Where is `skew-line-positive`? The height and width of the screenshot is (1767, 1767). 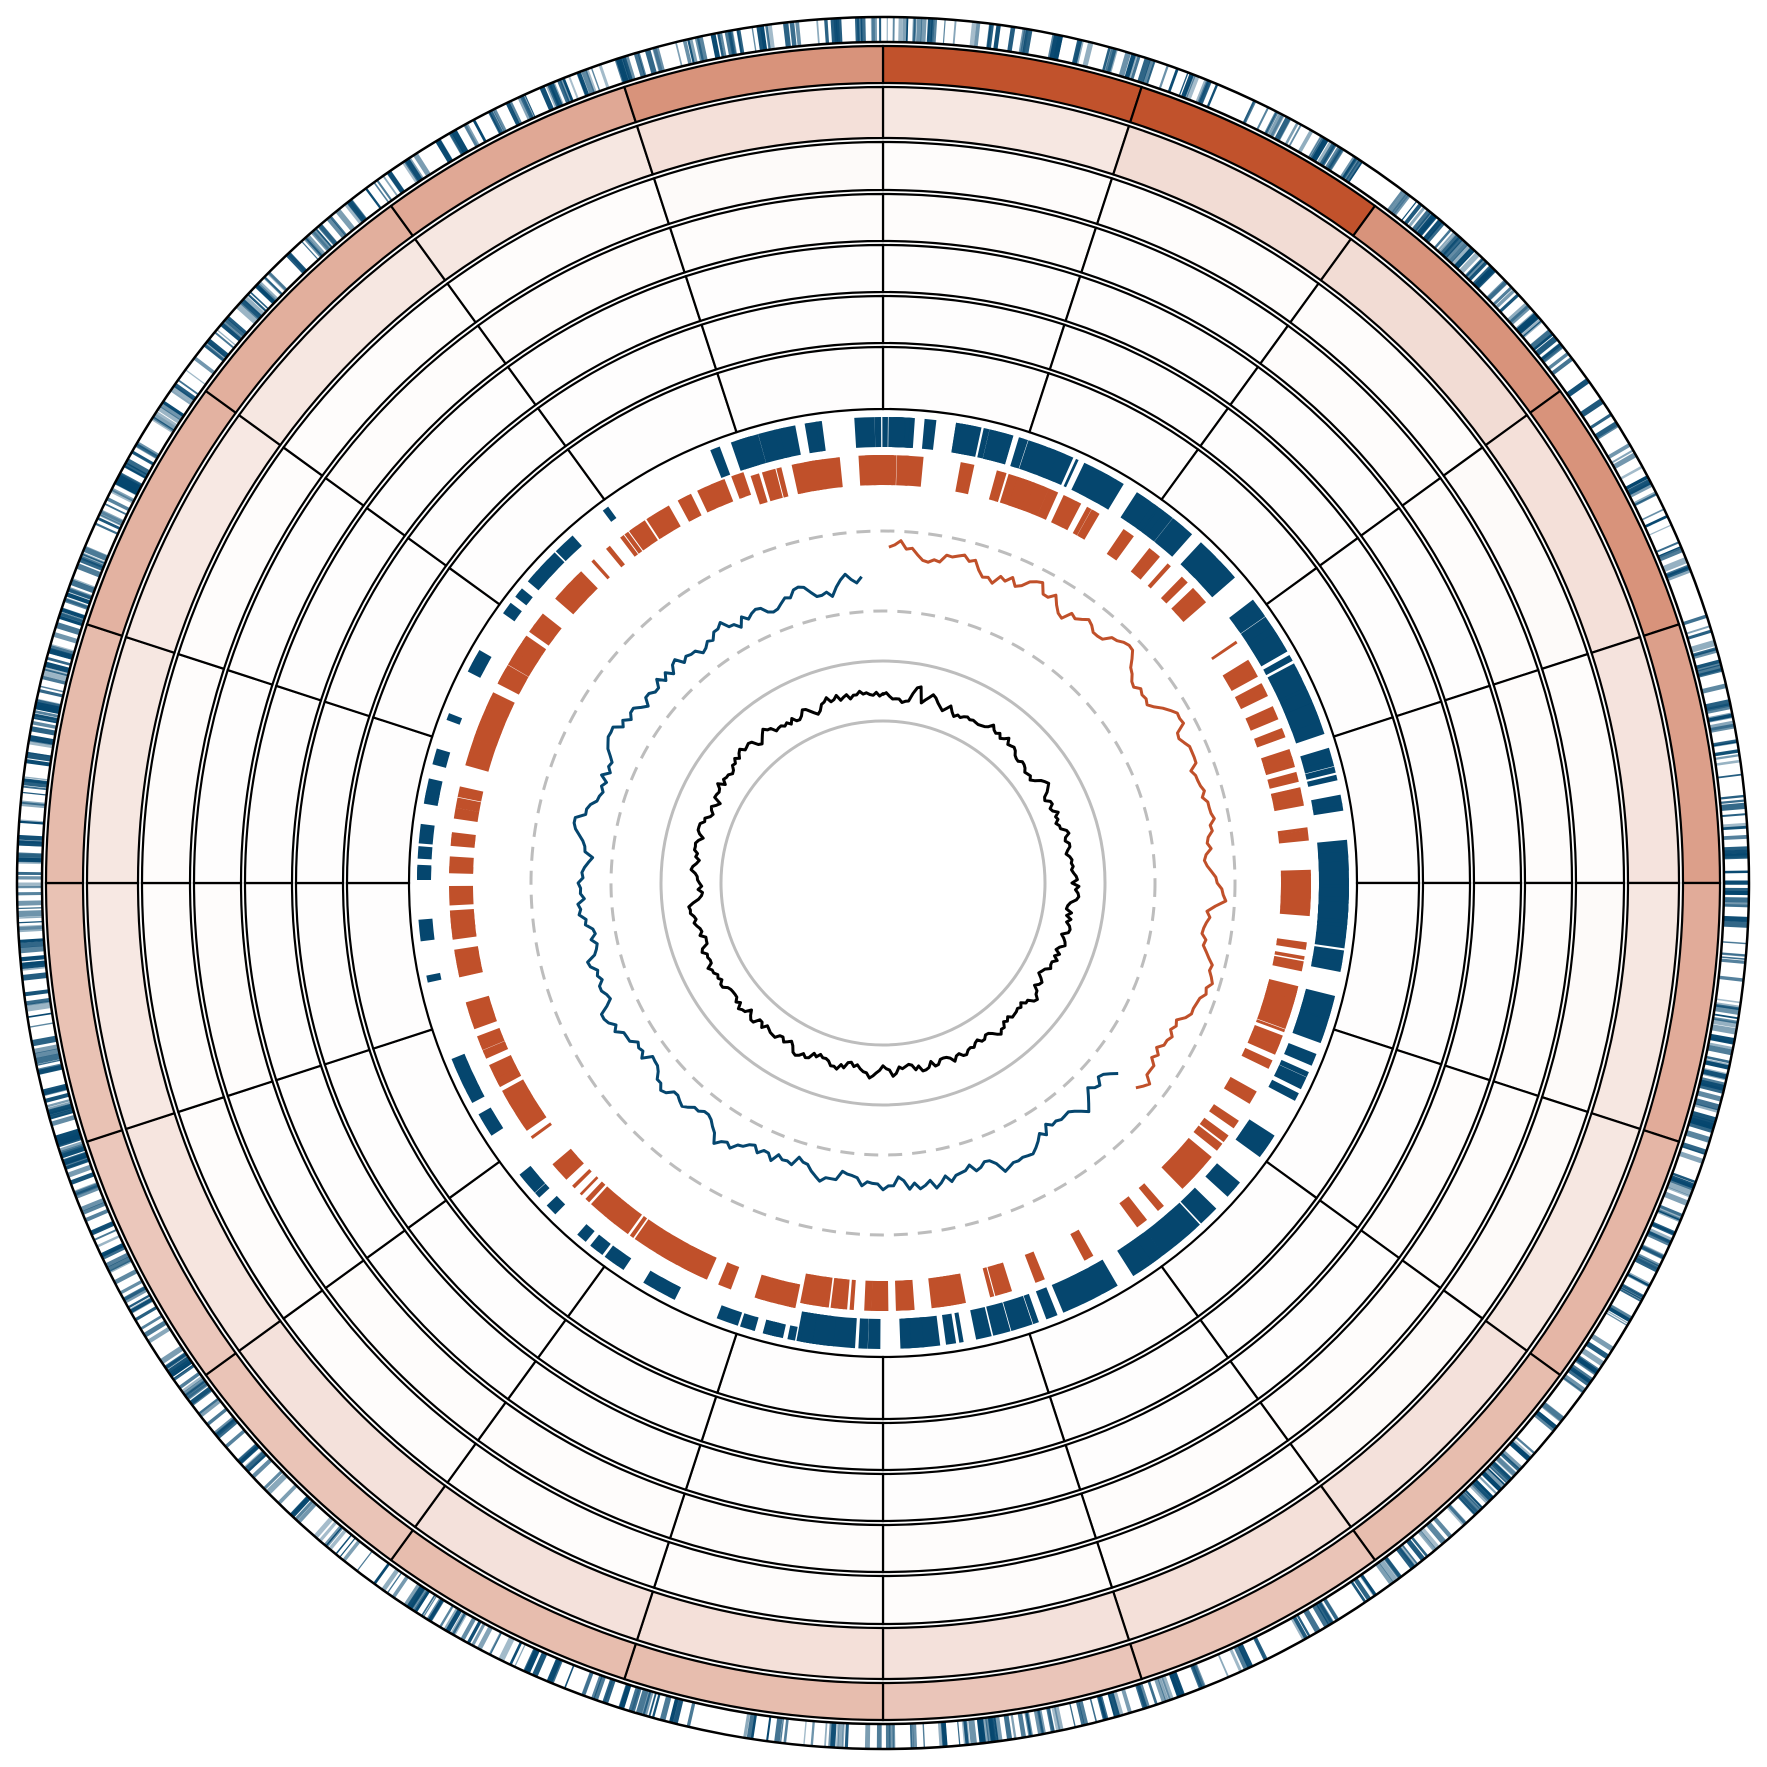 skew-line-positive is located at coordinates (1058, 814).